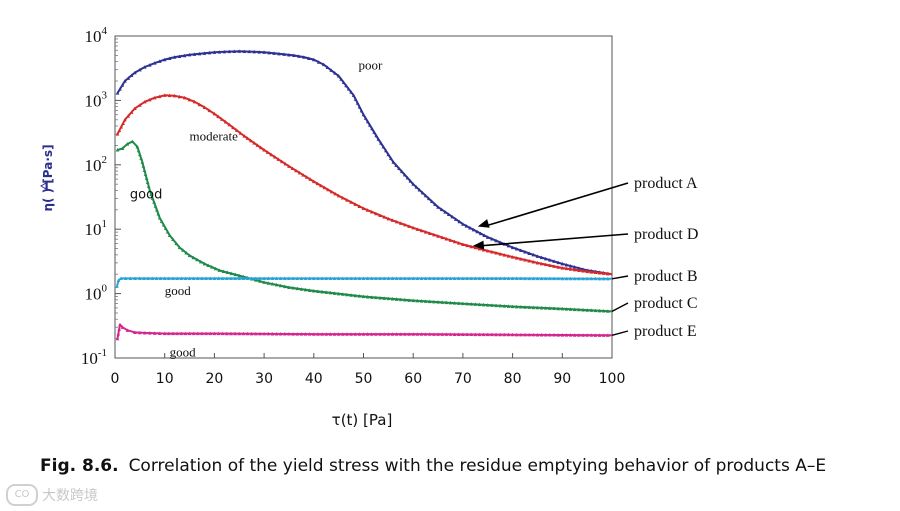  What do you see at coordinates (47, 178) in the screenshot?
I see `y-axis-title-group: η( ) [Pa·s]` at bounding box center [47, 178].